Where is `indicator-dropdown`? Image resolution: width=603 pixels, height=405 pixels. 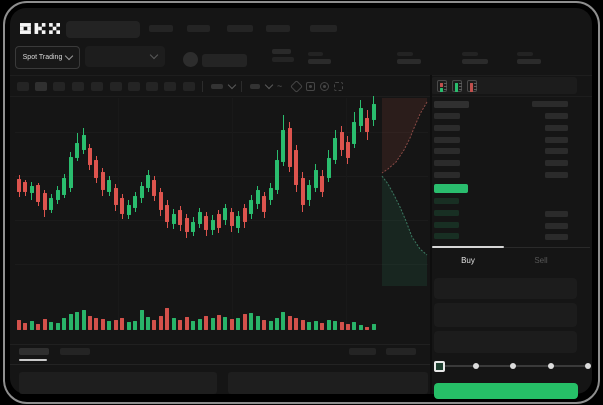 indicator-dropdown is located at coordinates (223, 86).